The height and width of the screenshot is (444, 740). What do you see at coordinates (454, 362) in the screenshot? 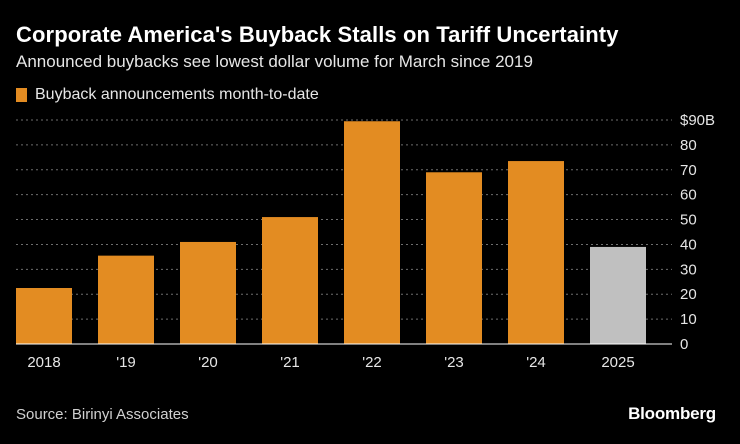
I see `x-tick-label: '23` at bounding box center [454, 362].